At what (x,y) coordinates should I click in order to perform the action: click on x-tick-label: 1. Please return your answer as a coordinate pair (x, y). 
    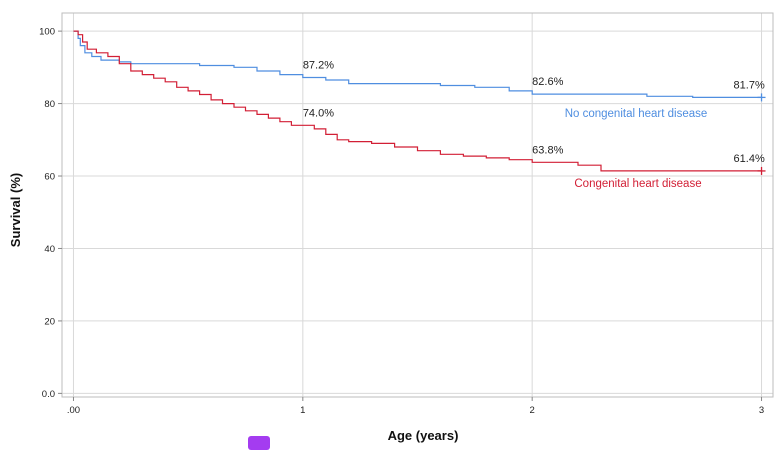
    Looking at the image, I should click on (302, 410).